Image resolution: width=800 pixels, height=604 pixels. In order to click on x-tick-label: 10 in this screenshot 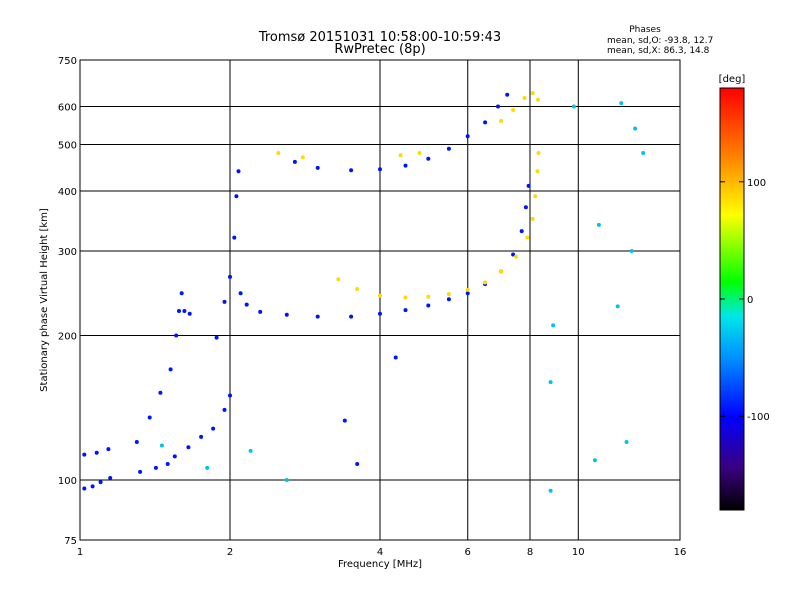, I will do `click(578, 552)`.